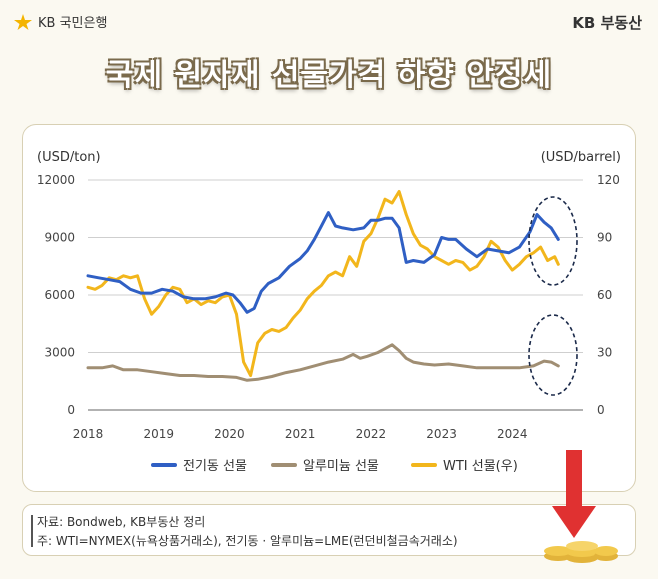 The width and height of the screenshot is (658, 579). Describe the element at coordinates (604, 295) in the screenshot. I see `y-right-tick-label: 60` at that location.